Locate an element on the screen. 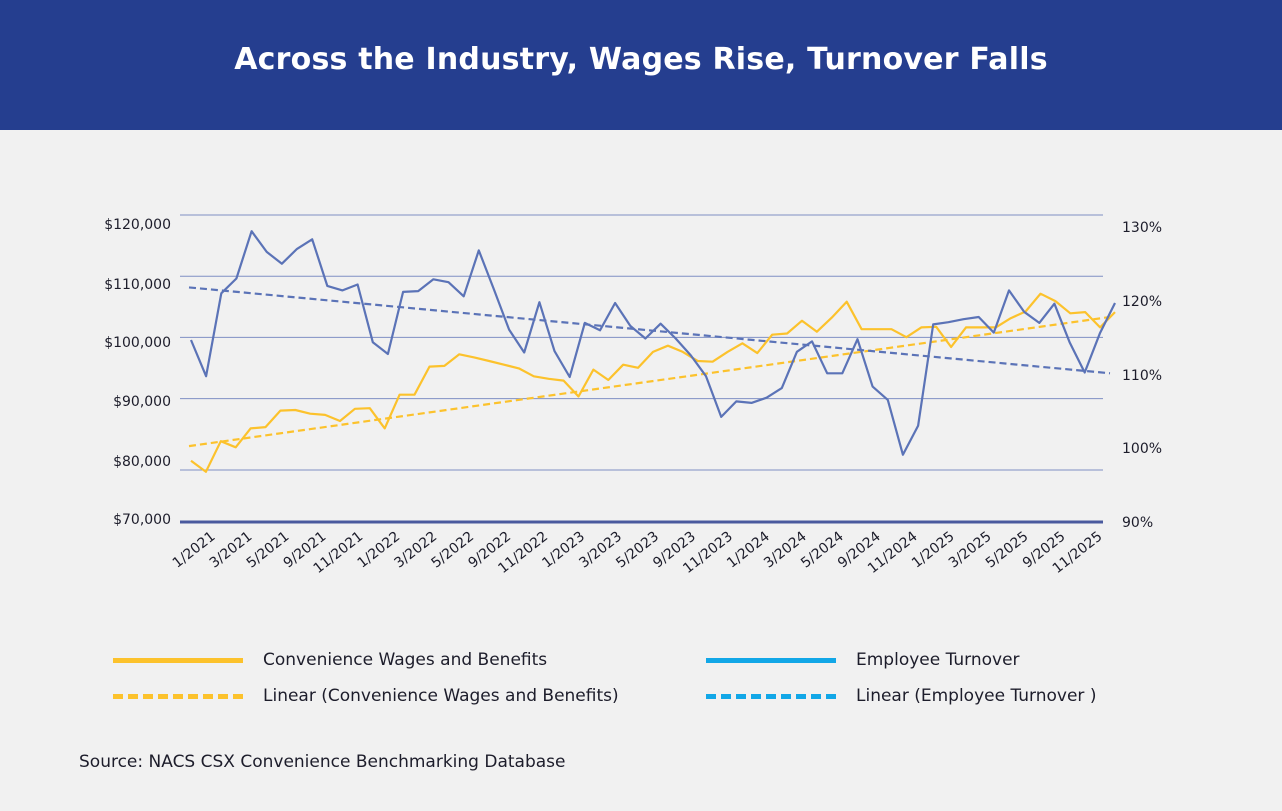  legend-item-wages-linear: Linear (Convenience Wages and Benefits) is located at coordinates (366, 696).